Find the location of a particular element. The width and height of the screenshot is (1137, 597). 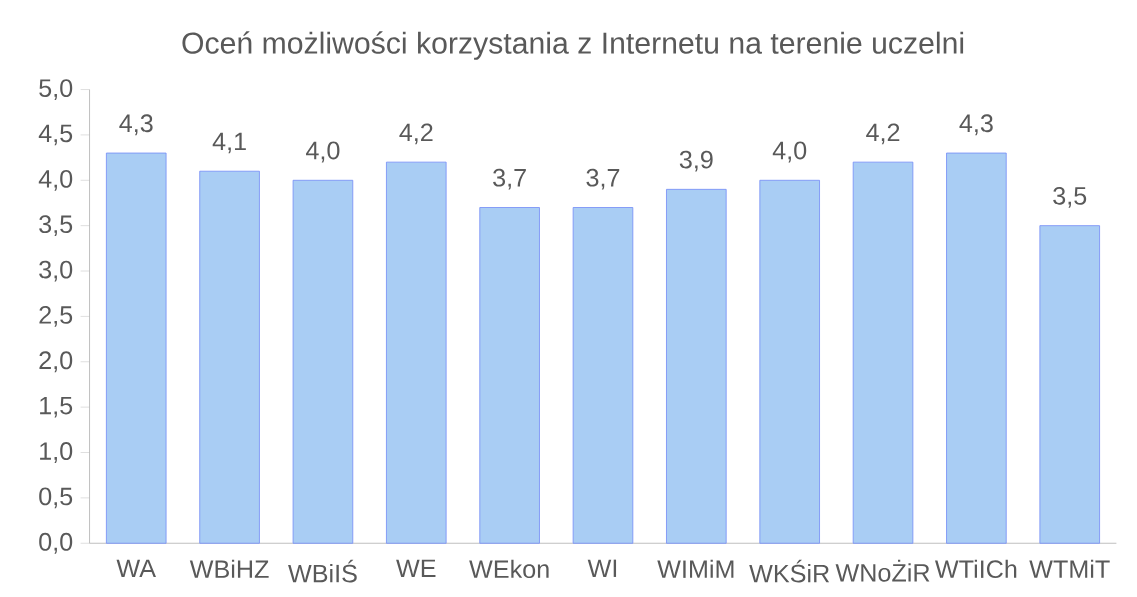

x-tick-label: WEkon is located at coordinates (509, 569).